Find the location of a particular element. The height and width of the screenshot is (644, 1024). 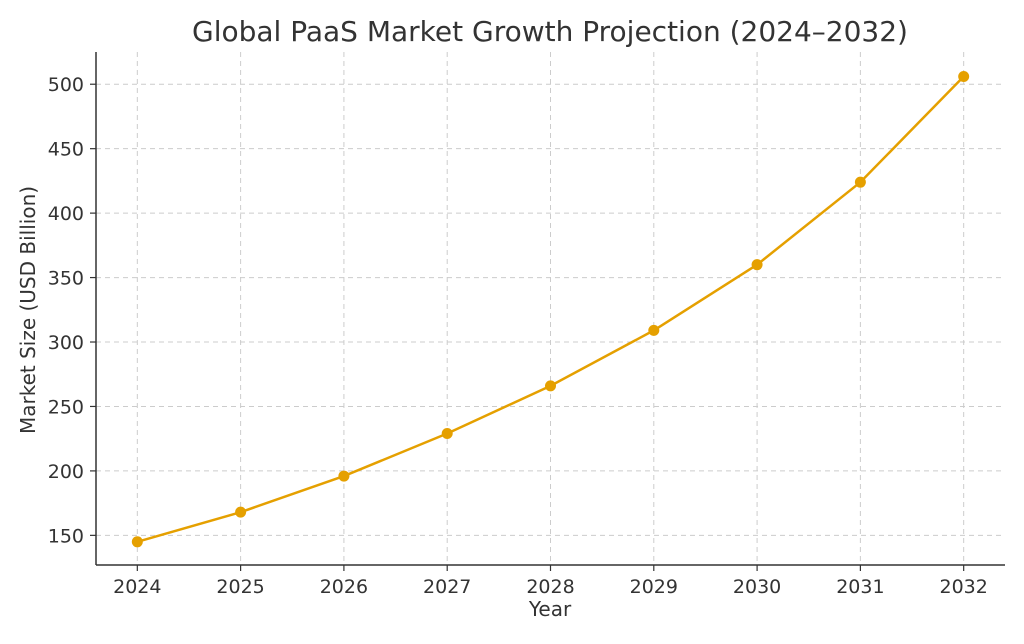

x-tick-label: 2031 is located at coordinates (860, 587).